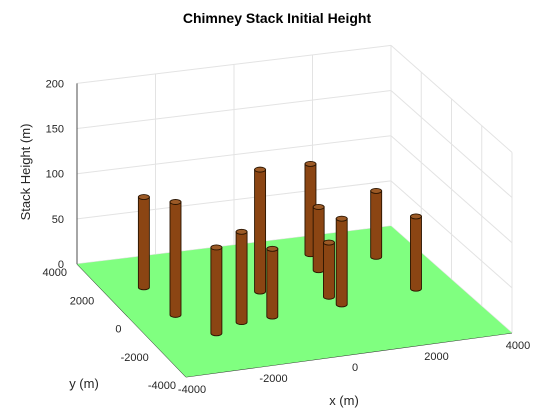 This screenshot has height=420, width=560. What do you see at coordinates (192, 390) in the screenshot?
I see `x-tick-label: -4000` at bounding box center [192, 390].